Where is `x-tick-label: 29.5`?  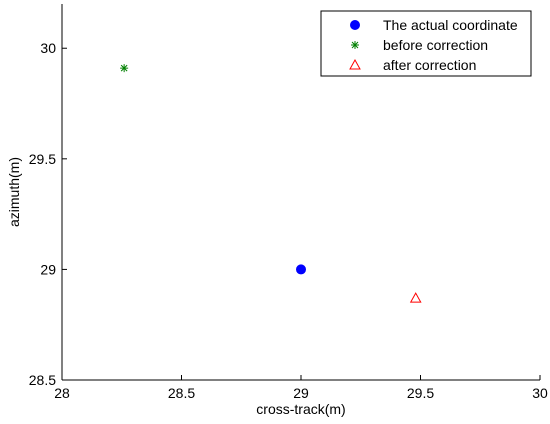 x-tick-label: 29.5 is located at coordinates (420, 393).